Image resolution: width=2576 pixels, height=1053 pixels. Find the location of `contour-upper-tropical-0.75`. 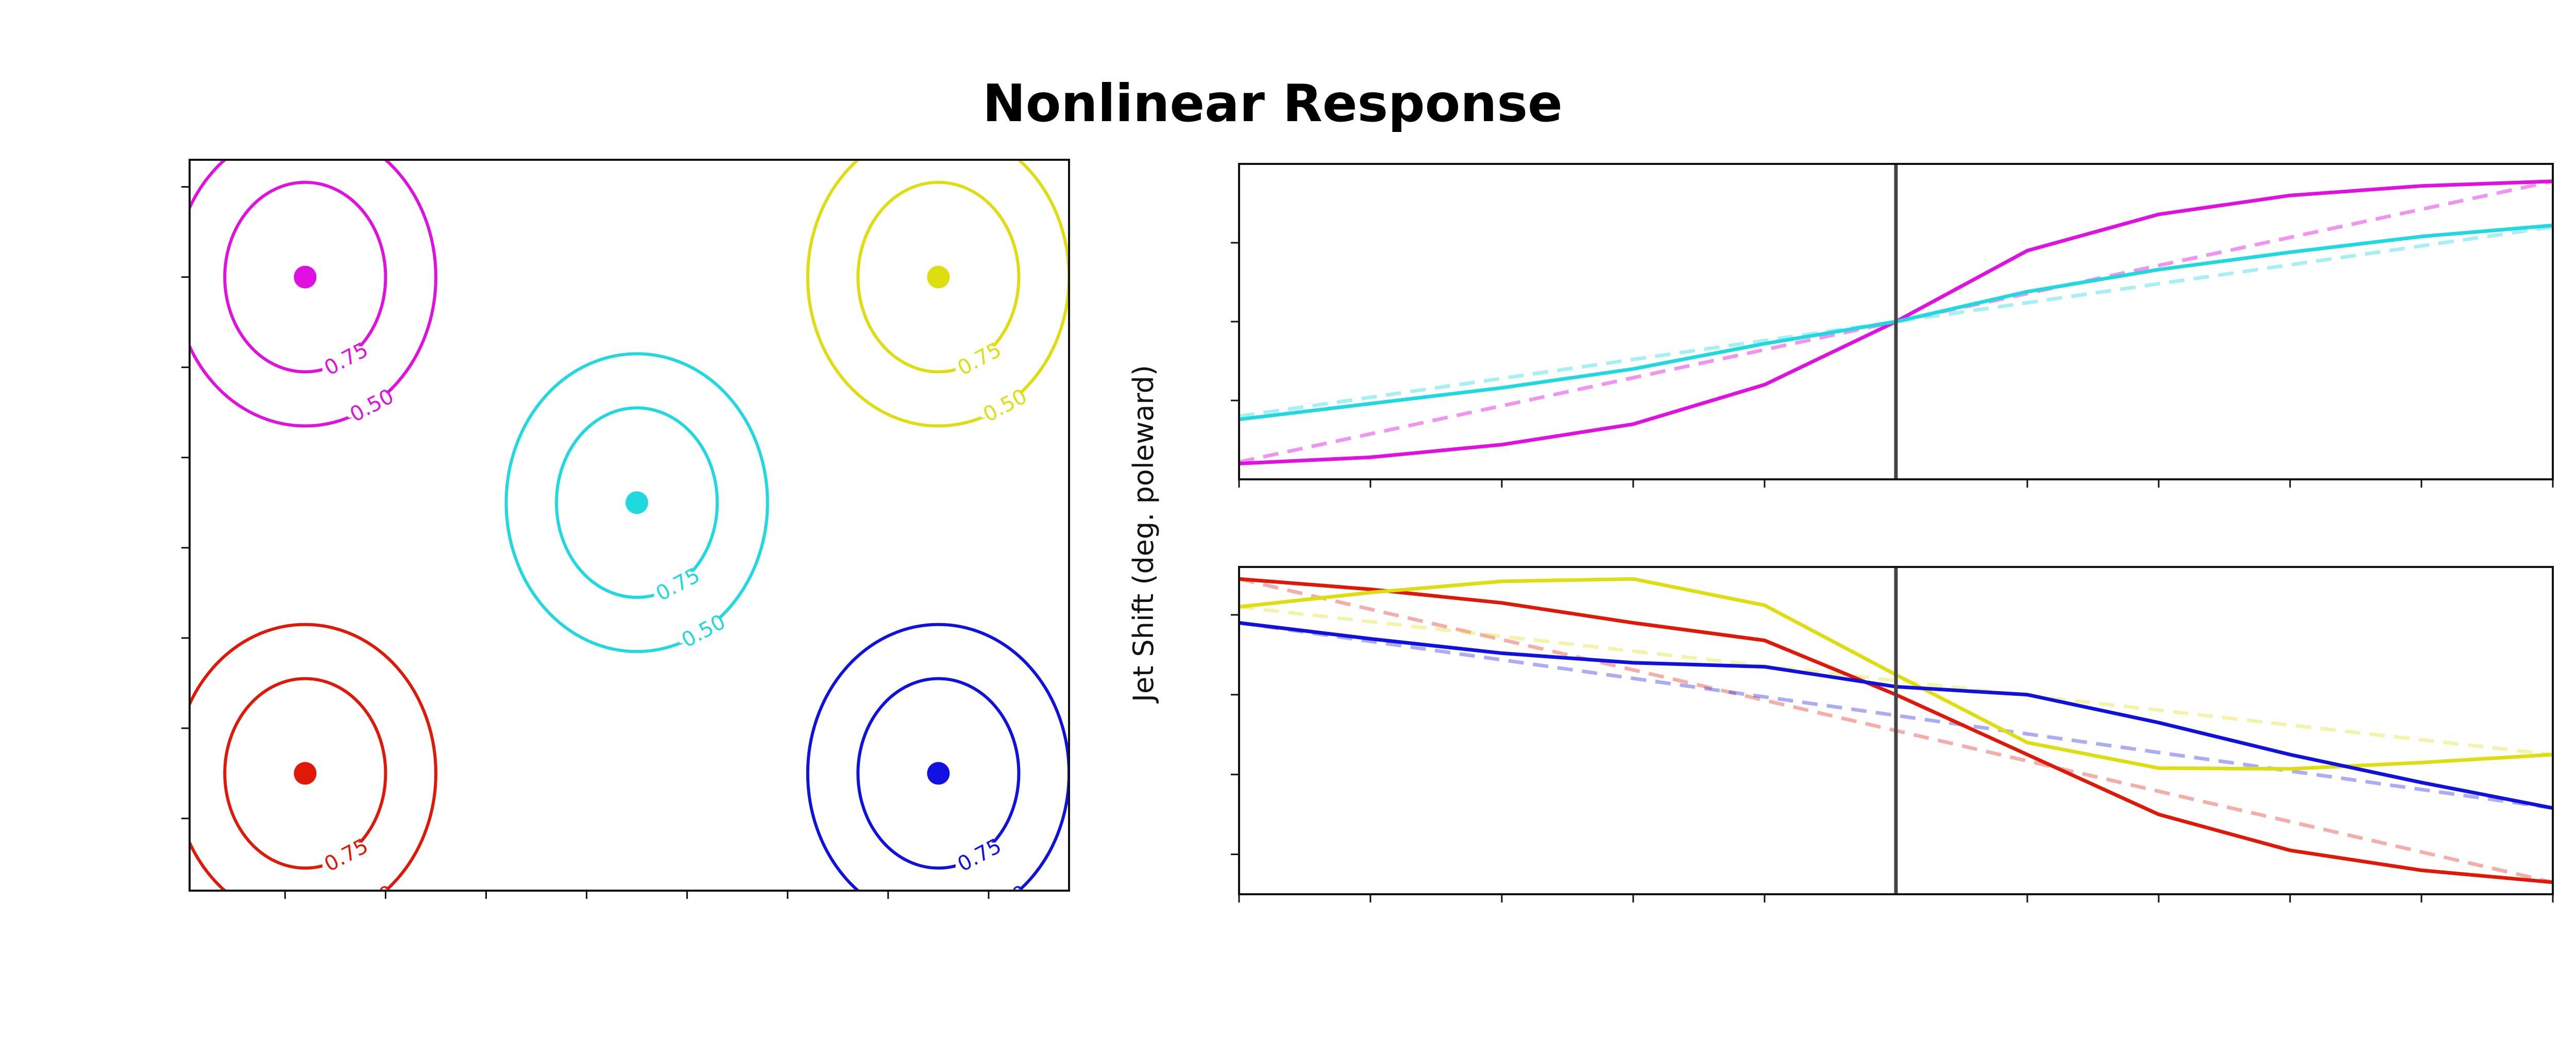

contour-upper-tropical-0.75 is located at coordinates (305, 277).